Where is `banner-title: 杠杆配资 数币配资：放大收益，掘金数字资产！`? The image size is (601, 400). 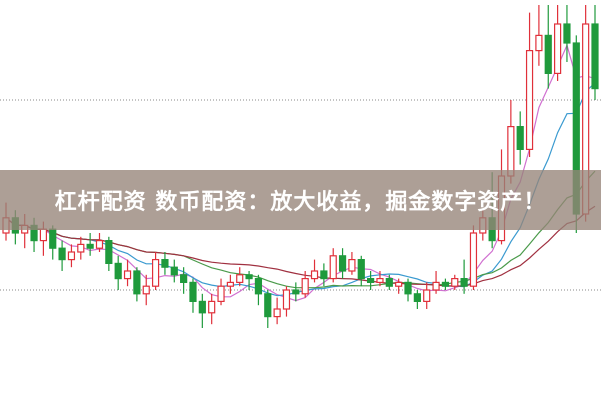 banner-title: 杠杆配资 数币配资：放大收益，掘金数字资产！ is located at coordinates (300, 202).